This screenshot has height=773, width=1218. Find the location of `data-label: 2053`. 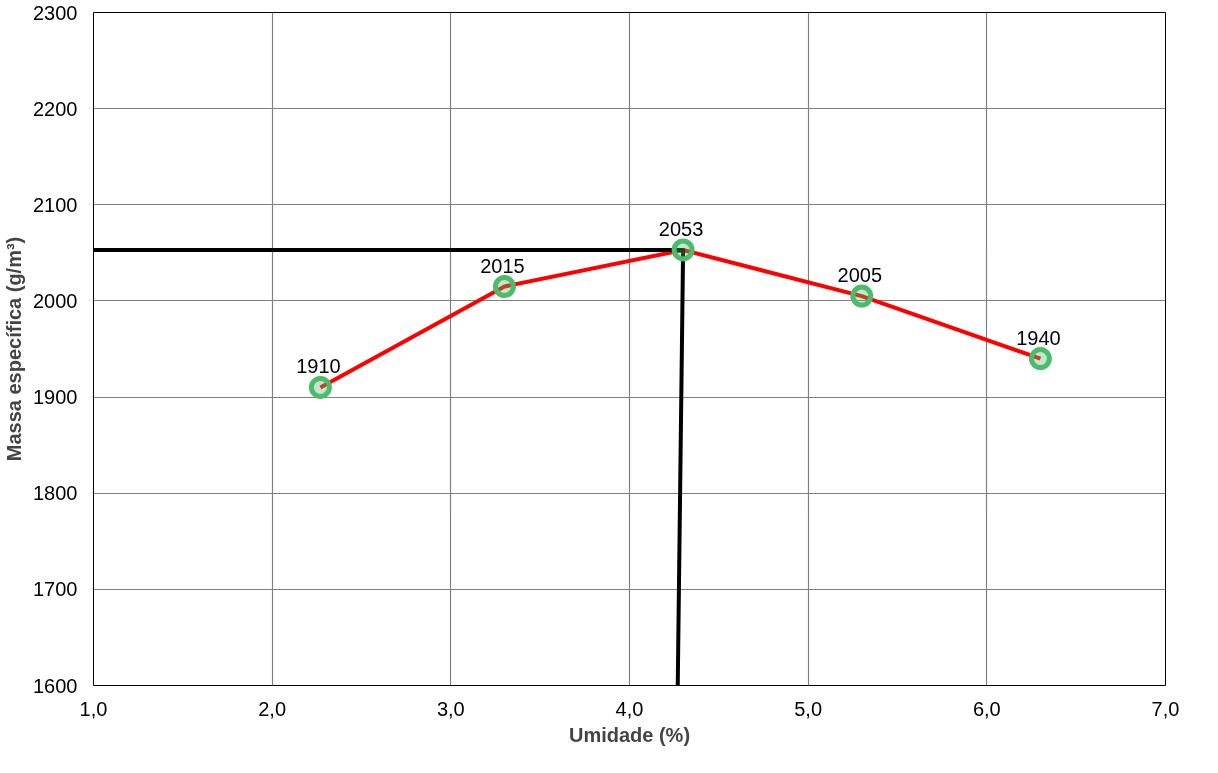

data-label: 2053 is located at coordinates (681, 228).